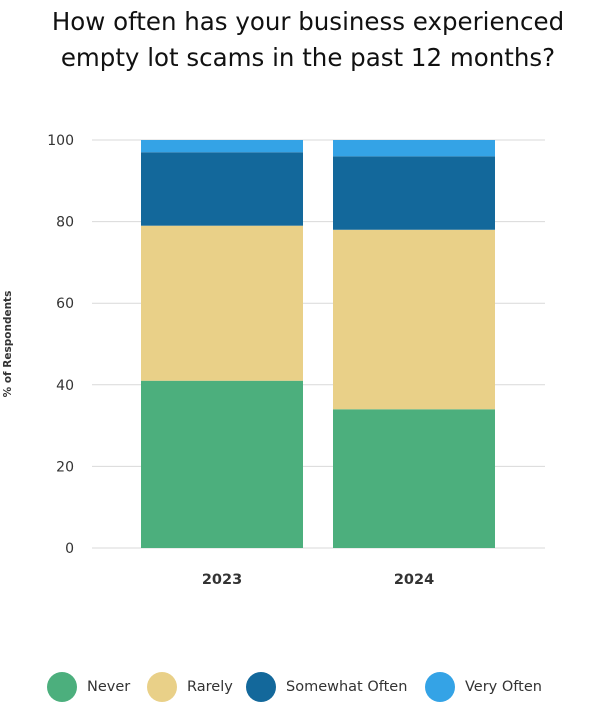  I want to click on legend-label: Very Often, so click(503, 687).